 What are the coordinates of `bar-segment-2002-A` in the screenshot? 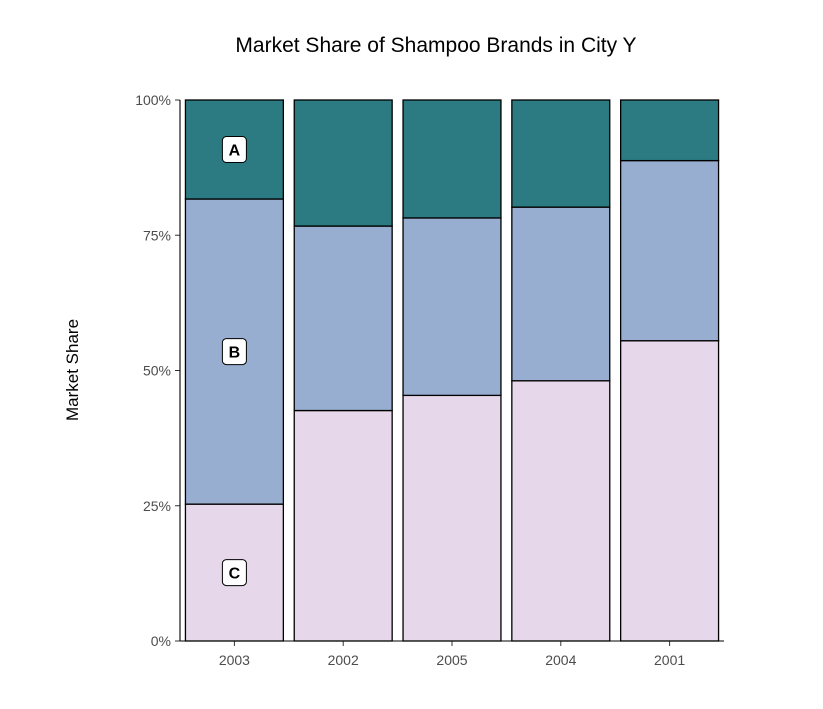 It's located at (343, 163).